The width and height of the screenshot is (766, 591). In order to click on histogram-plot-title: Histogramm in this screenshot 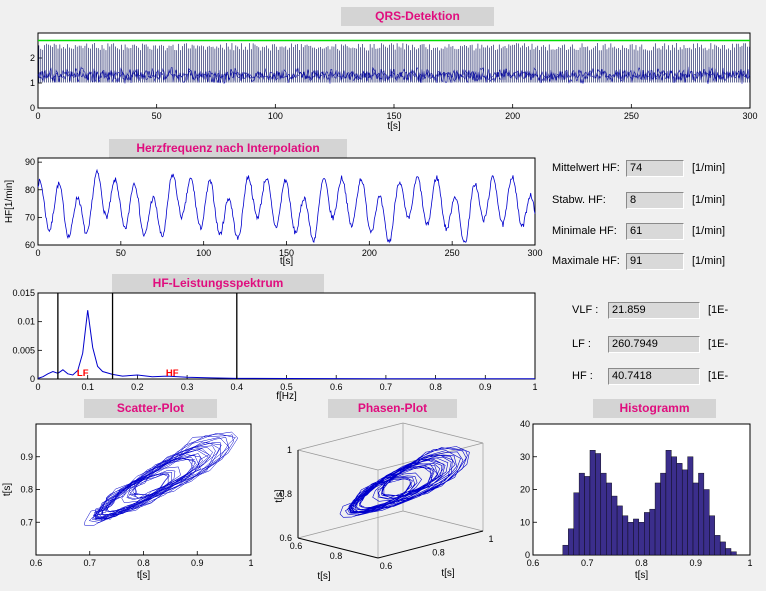, I will do `click(654, 408)`.